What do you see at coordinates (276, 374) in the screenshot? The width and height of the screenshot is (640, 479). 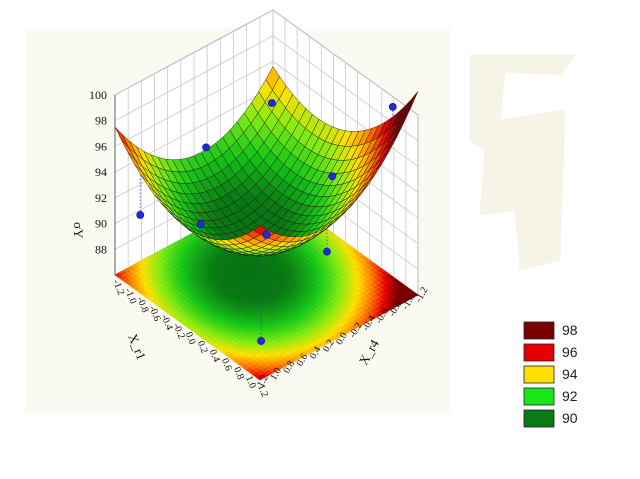 I see `y-tick-label: 1.0` at bounding box center [276, 374].